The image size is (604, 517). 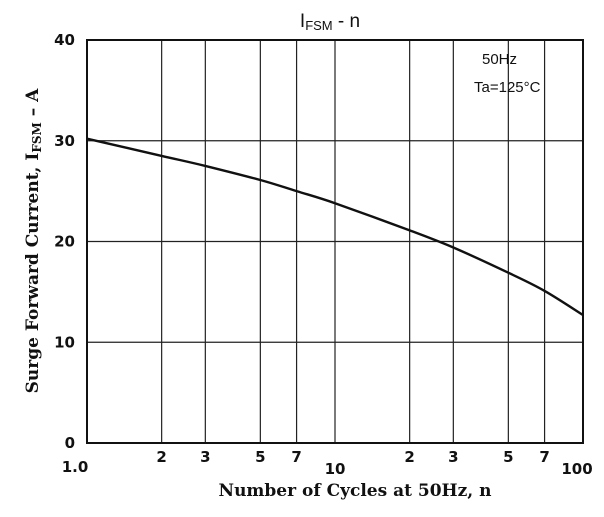 What do you see at coordinates (64, 40) in the screenshot?
I see `y-tick-label: 40` at bounding box center [64, 40].